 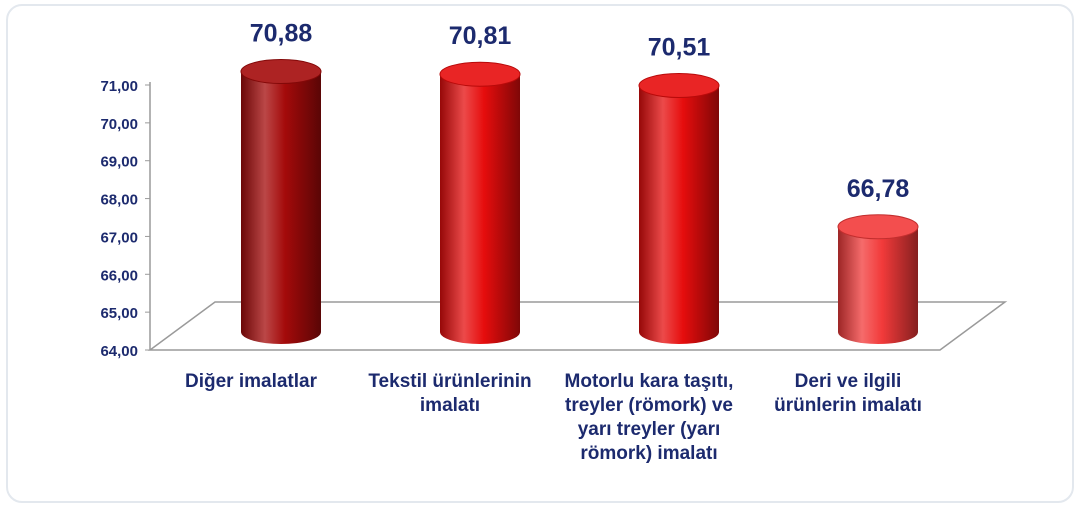 What do you see at coordinates (119, 351) in the screenshot?
I see `y-tick-label: 64,00` at bounding box center [119, 351].